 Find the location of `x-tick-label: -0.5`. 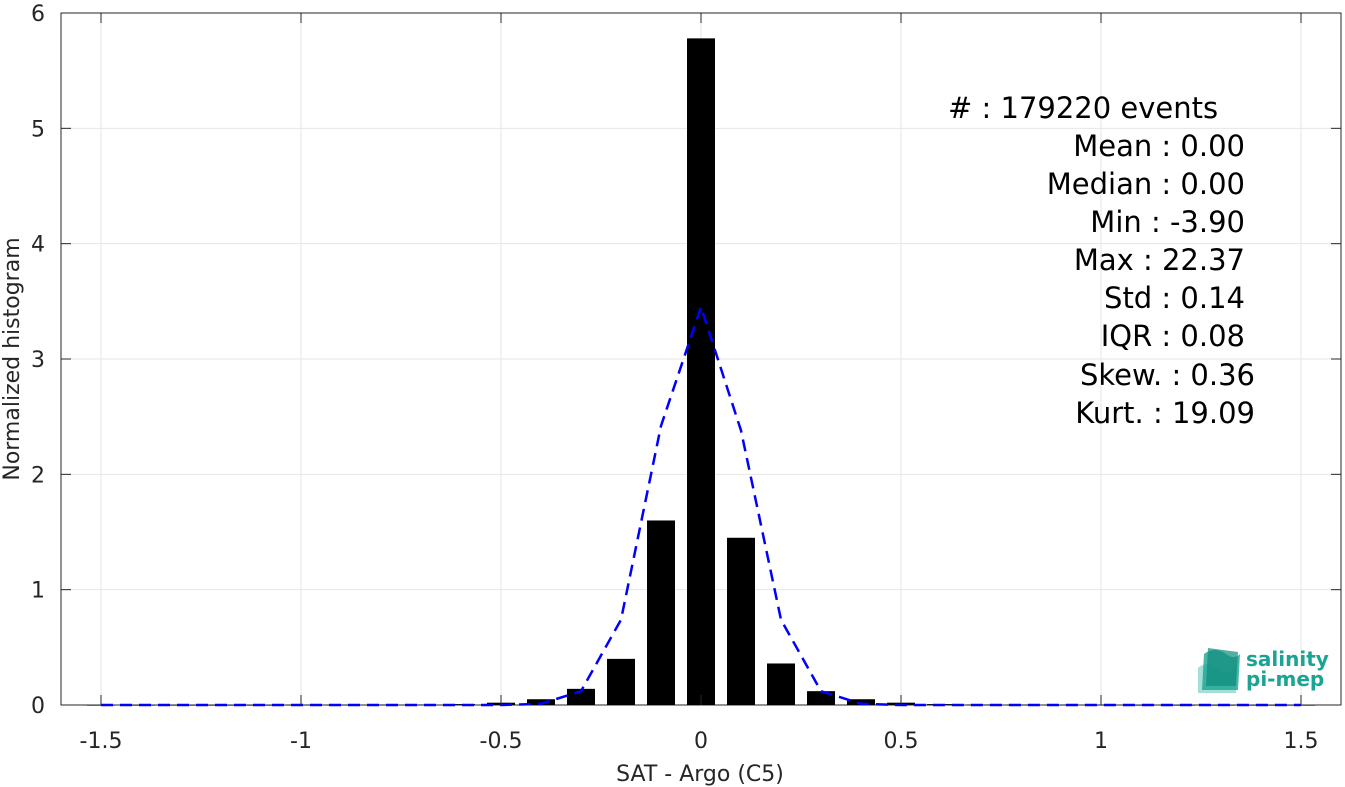

x-tick-label: -0.5 is located at coordinates (501, 741).